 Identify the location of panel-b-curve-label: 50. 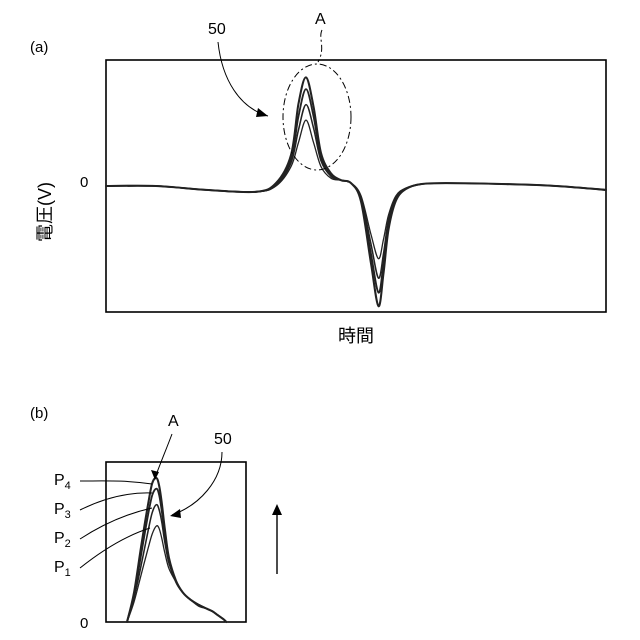
(223, 439).